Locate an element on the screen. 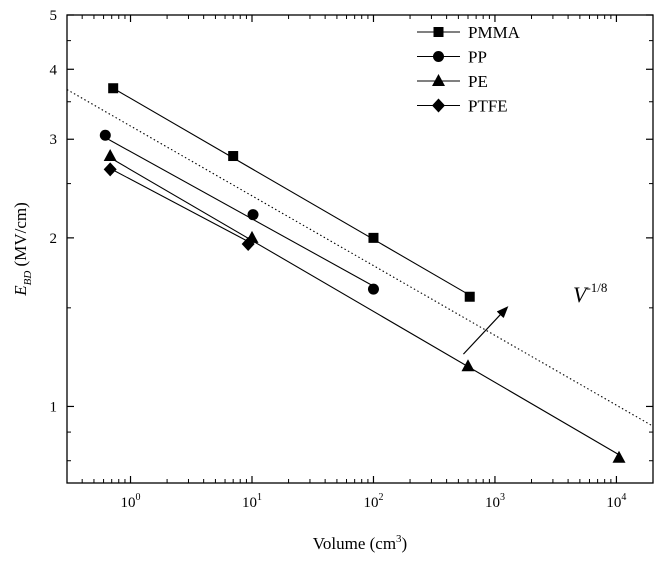 The width and height of the screenshot is (665, 563). x-axis-title: Volume (cm3) is located at coordinates (360, 543).